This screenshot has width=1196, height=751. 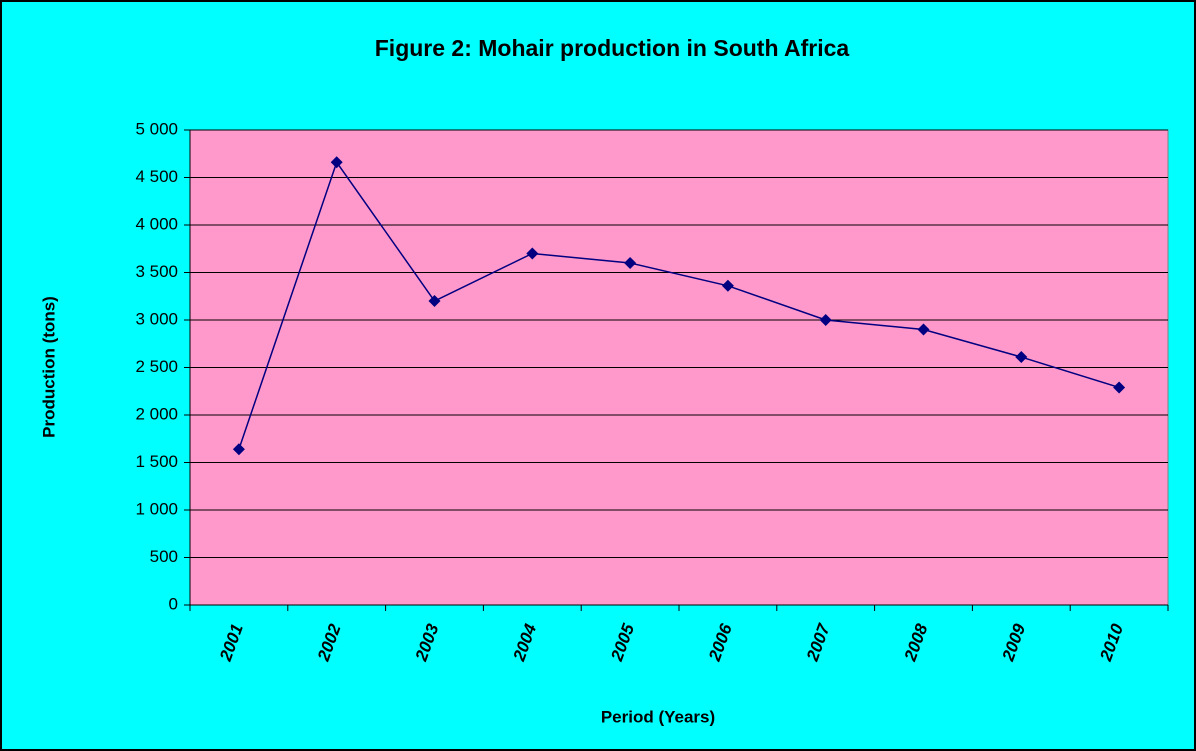 What do you see at coordinates (658, 716) in the screenshot?
I see `x-axis-title: Period (Years)` at bounding box center [658, 716].